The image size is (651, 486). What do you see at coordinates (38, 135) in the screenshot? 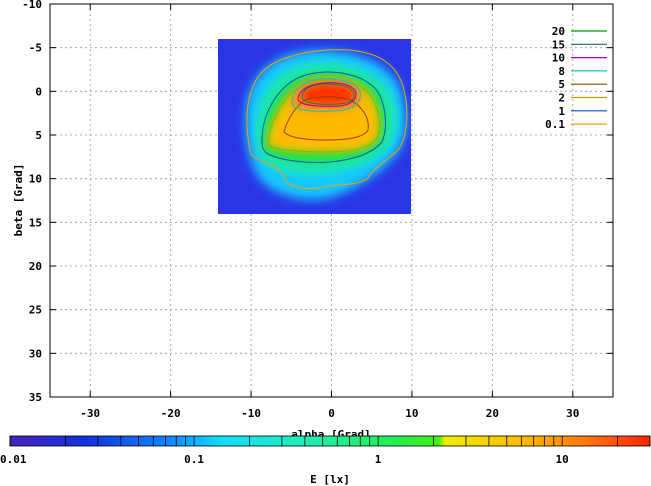
I see `y-tick-label: 5` at bounding box center [38, 135].